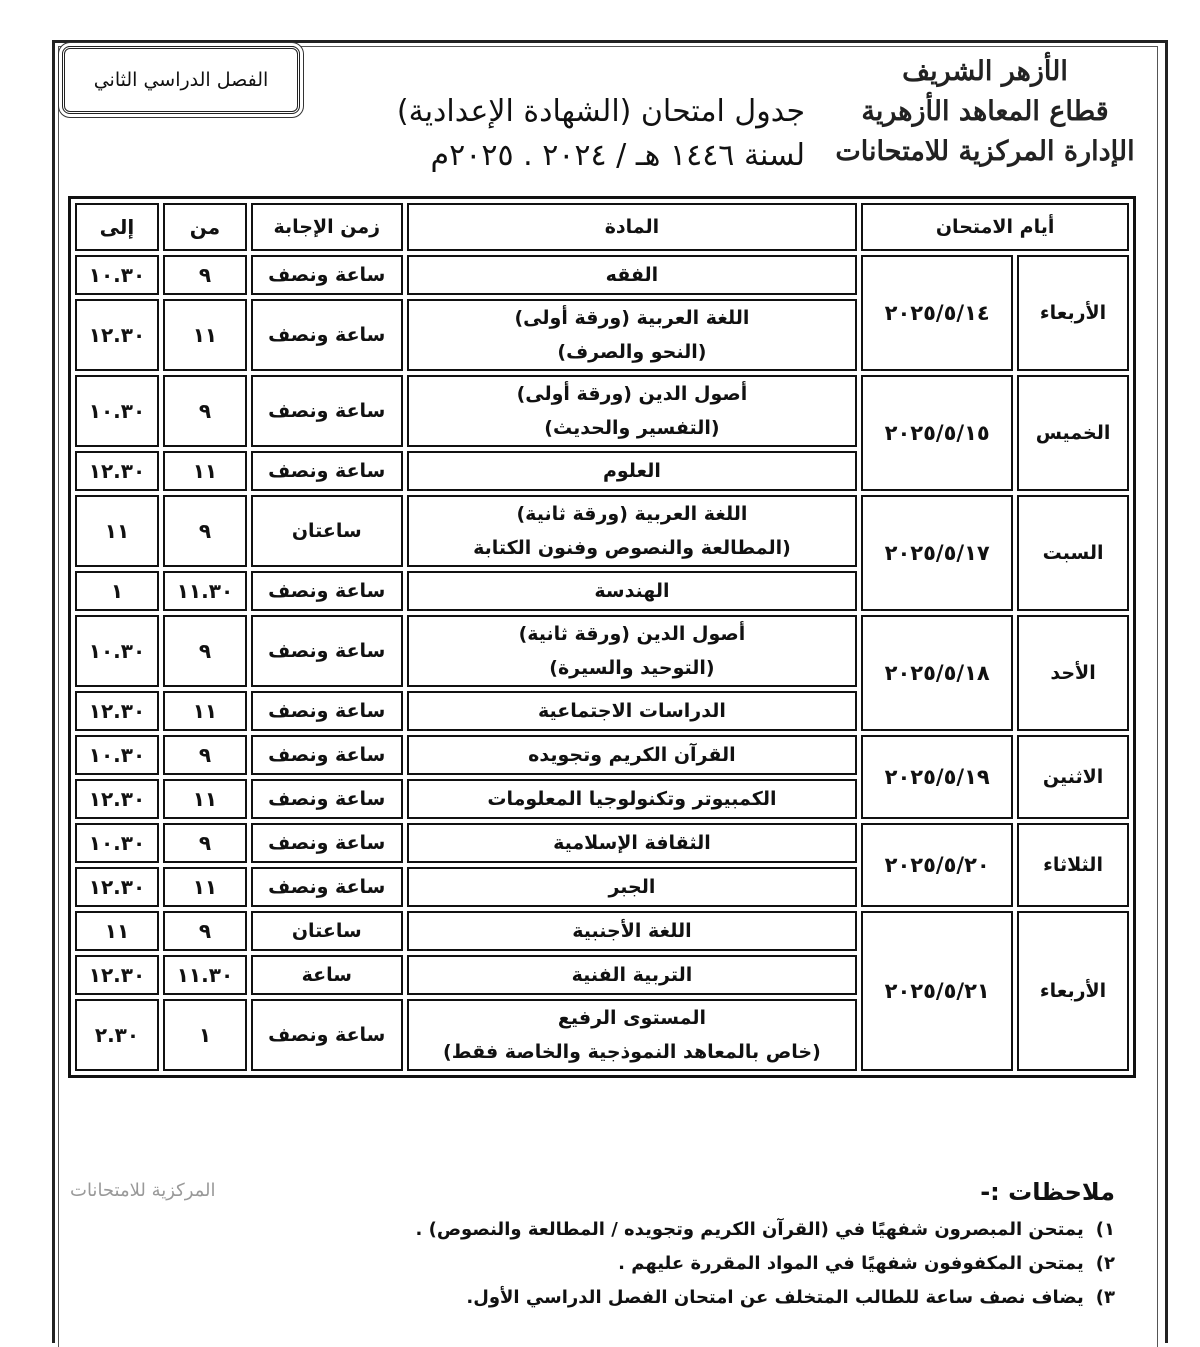  Describe the element at coordinates (632, 651) in the screenshot. I see `subject-cell: أصول الدين (ورقة ثانية) (التوحيد والسيرة)` at that location.